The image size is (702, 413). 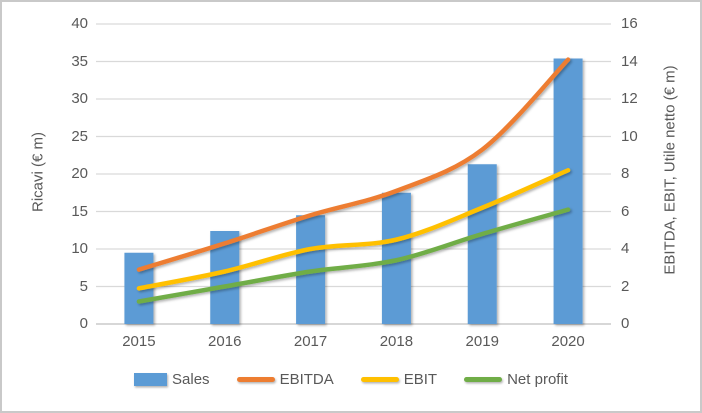 What do you see at coordinates (79, 173) in the screenshot?
I see `left-axis-tick-label: 20` at bounding box center [79, 173].